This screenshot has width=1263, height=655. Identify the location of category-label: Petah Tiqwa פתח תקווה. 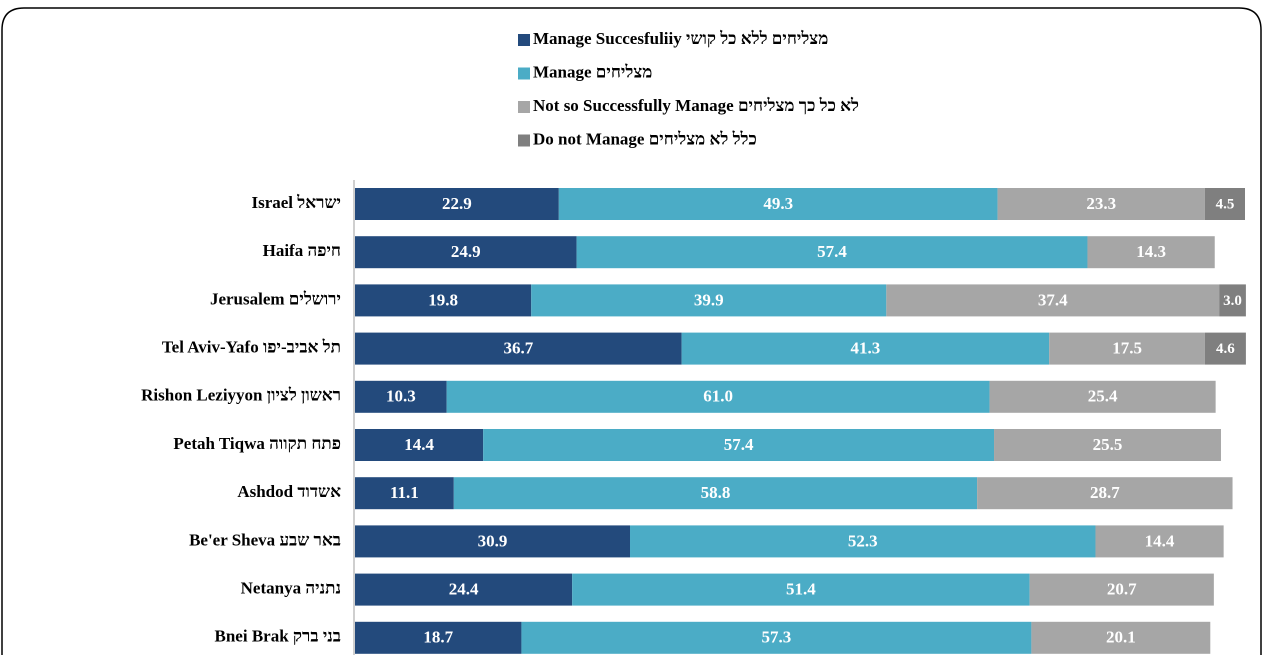
(257, 443).